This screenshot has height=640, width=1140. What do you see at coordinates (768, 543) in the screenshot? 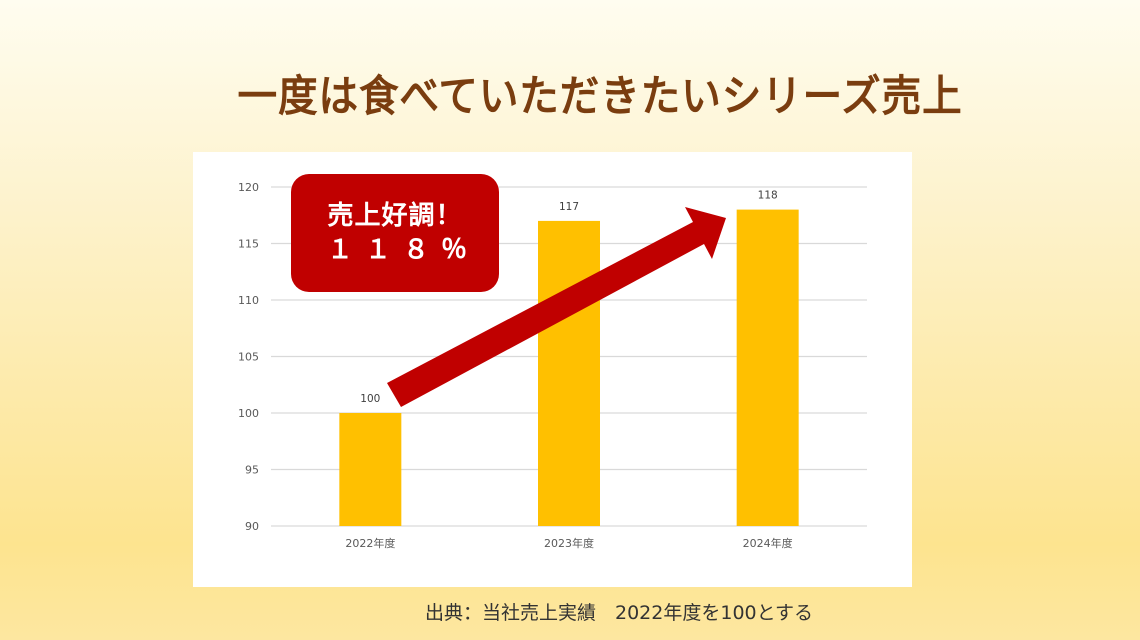
I see `x-tick-label: 2024年度` at bounding box center [768, 543].